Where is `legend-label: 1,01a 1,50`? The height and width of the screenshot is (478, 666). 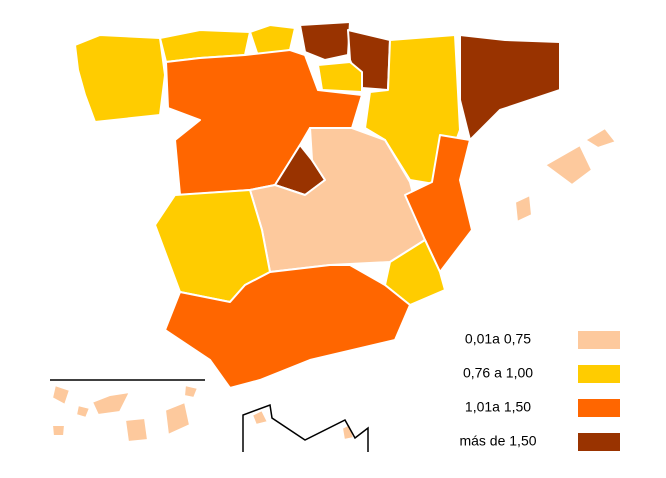
legend-label: 1,01a 1,50 is located at coordinates (498, 407).